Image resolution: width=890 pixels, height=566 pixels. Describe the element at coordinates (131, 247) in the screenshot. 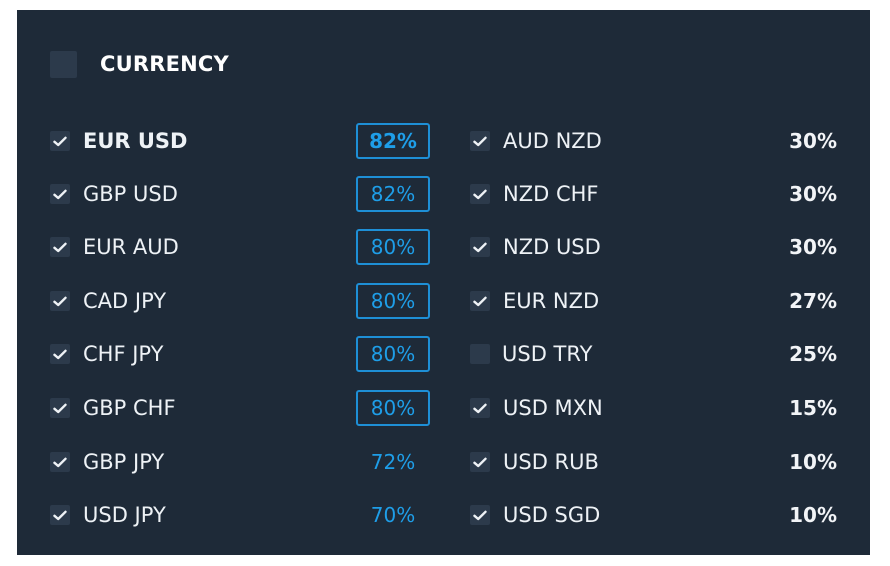

I see `currency-pair-label: EUR AUD` at that location.